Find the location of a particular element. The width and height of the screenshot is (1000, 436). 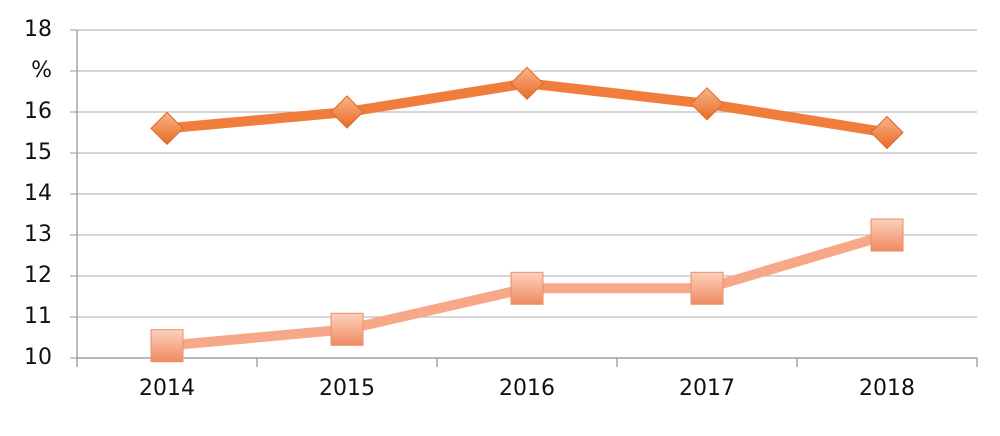

y-tick-label: 16 is located at coordinates (38, 111).